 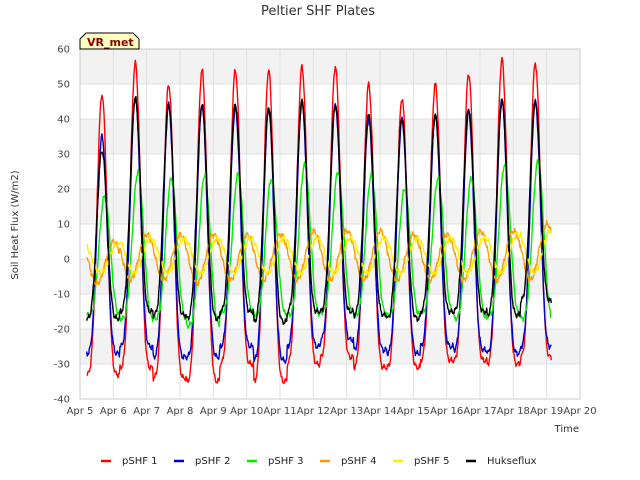 I want to click on x-tick-label: Apr 11, so click(x=279, y=411).